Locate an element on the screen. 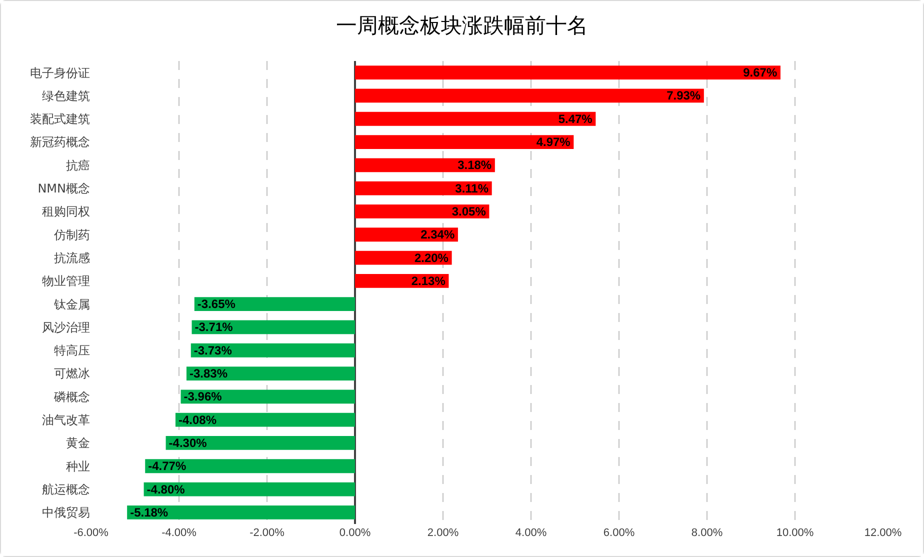 The height and width of the screenshot is (557, 924). x-tick-label: 8.00% is located at coordinates (707, 533).